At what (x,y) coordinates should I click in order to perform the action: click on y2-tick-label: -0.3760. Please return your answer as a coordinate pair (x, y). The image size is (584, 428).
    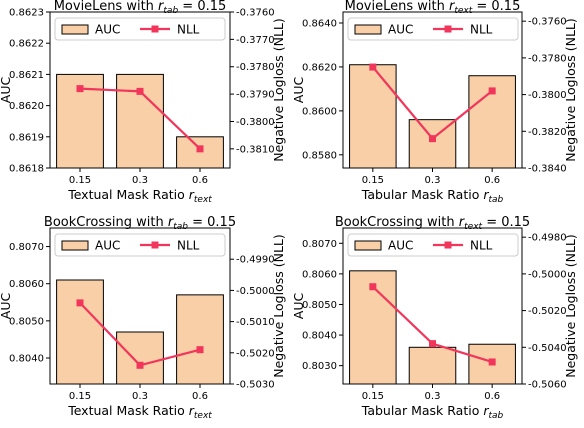
    Looking at the image, I should click on (255, 13).